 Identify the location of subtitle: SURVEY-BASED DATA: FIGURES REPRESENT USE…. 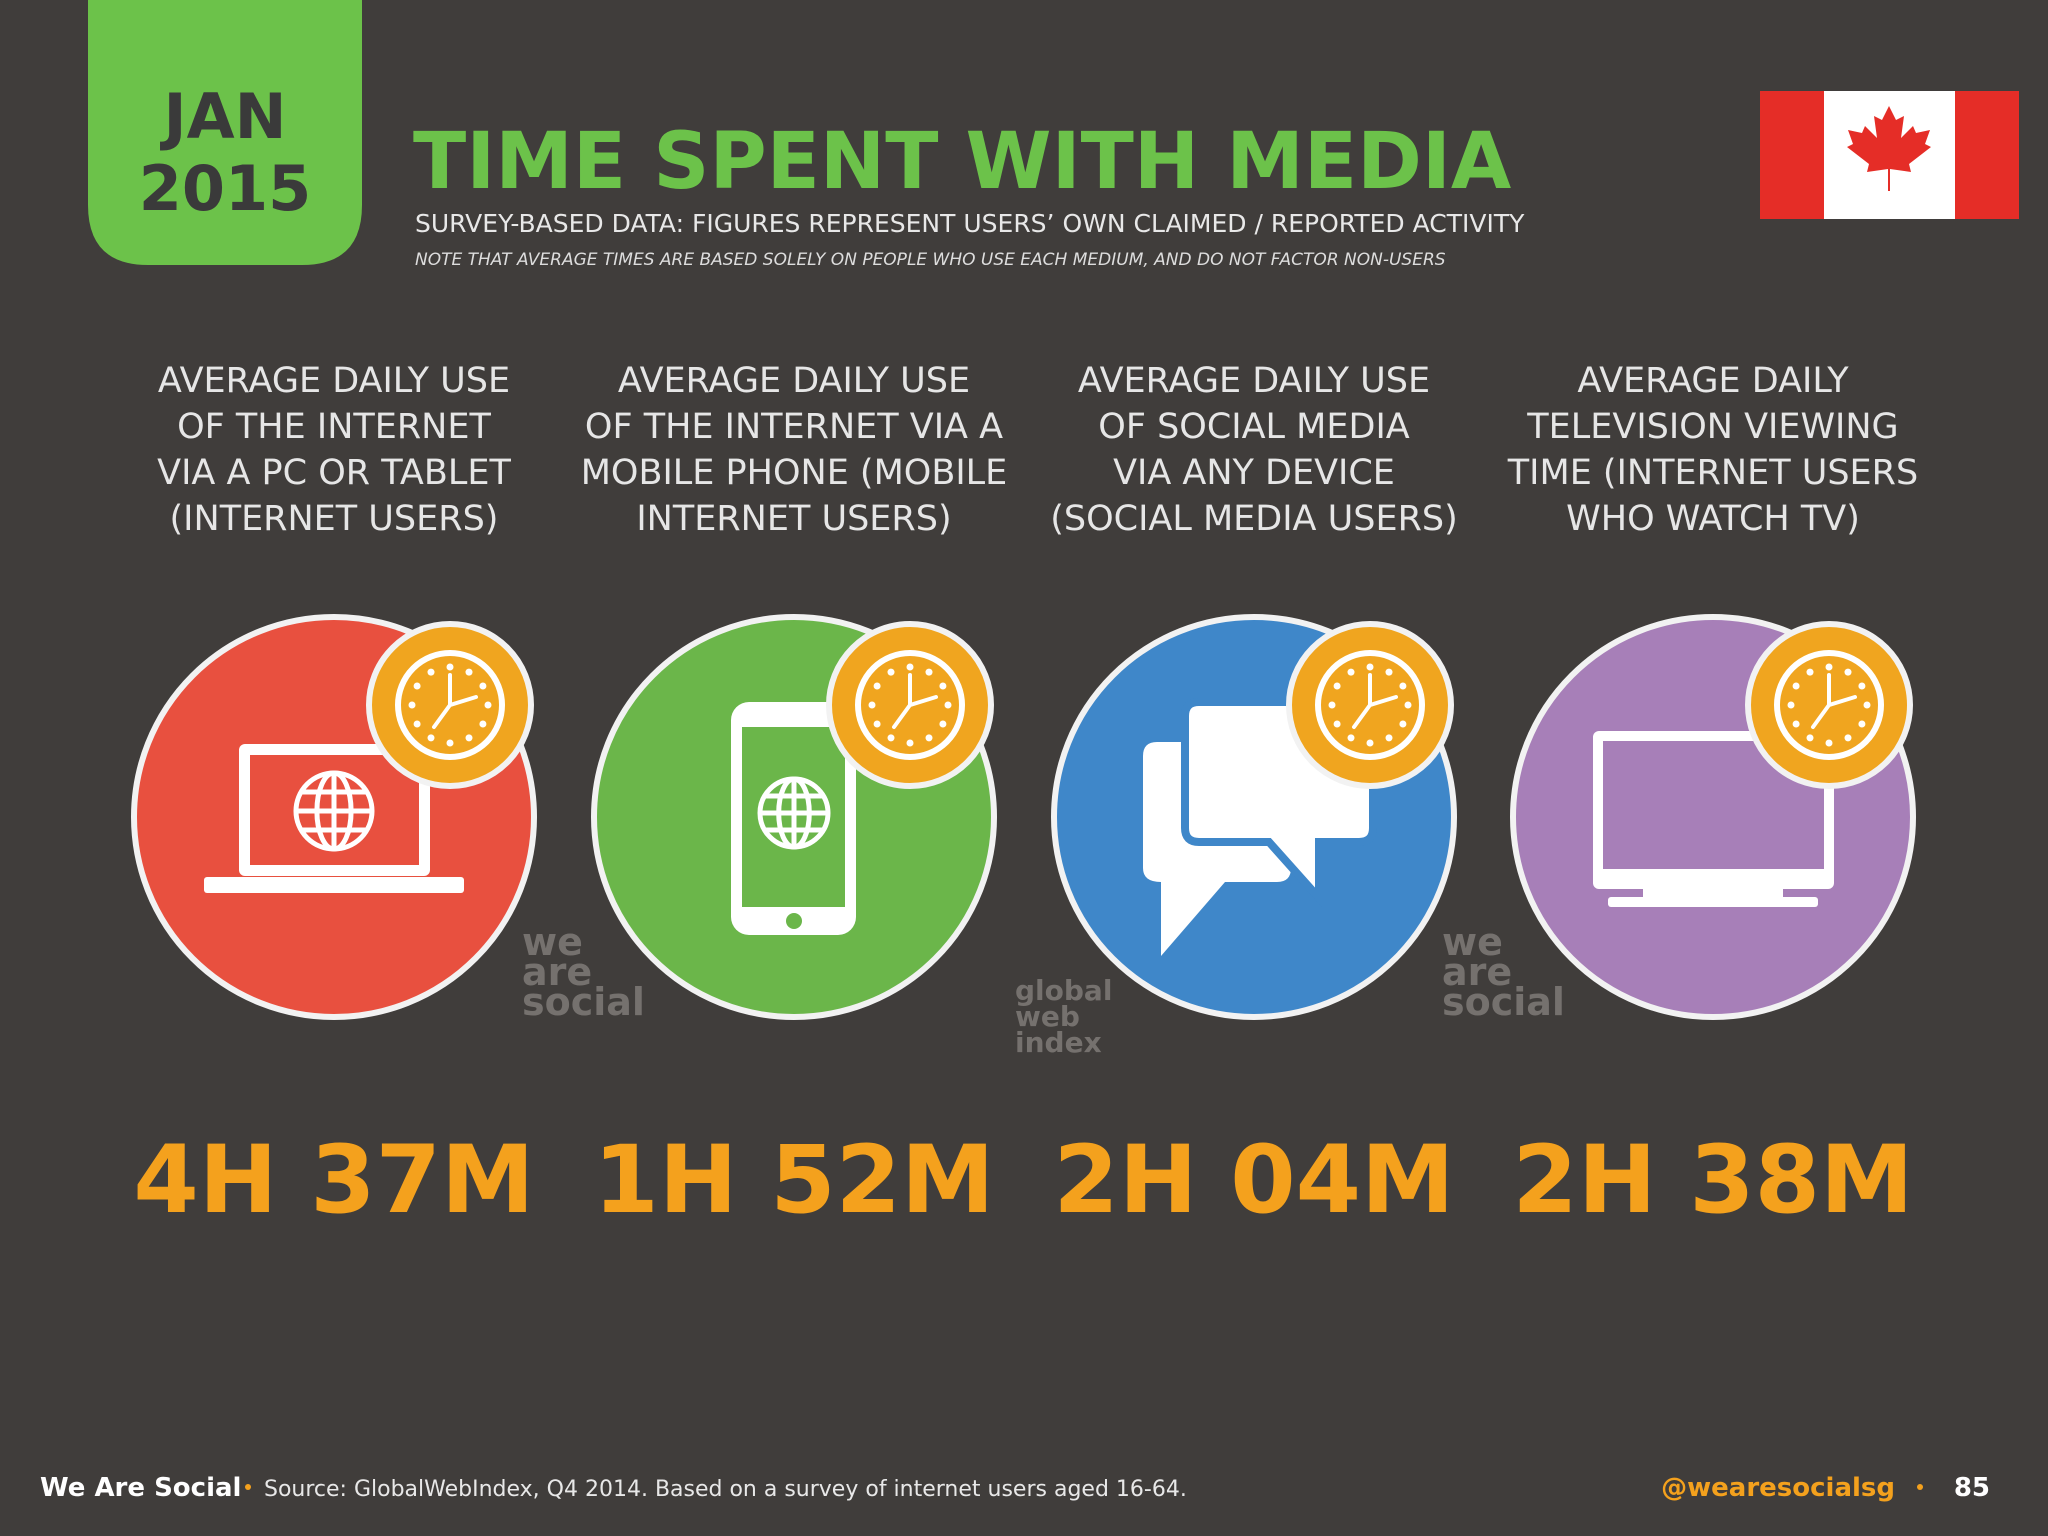
(970, 223).